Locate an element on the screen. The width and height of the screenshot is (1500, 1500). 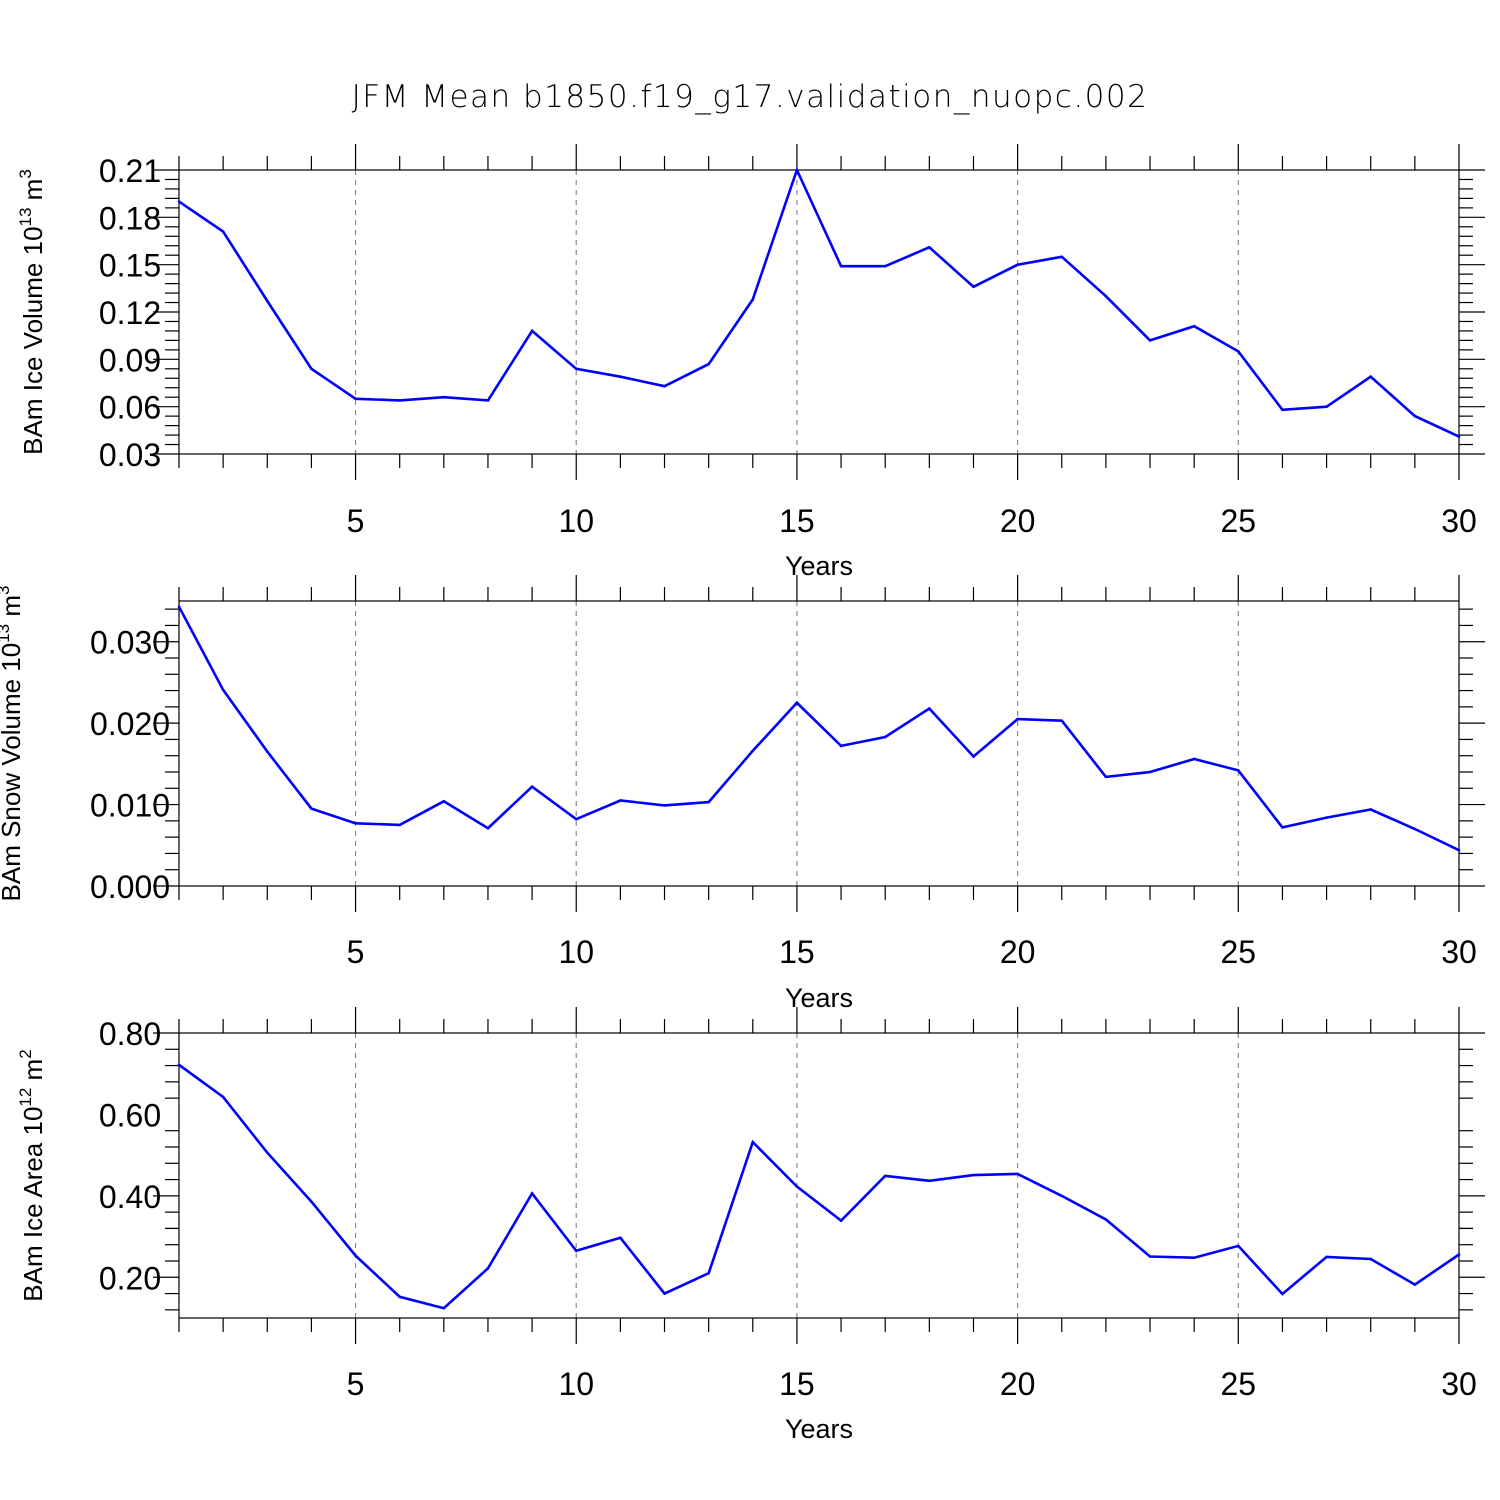
x-tick-label: 10 is located at coordinates (576, 1384).